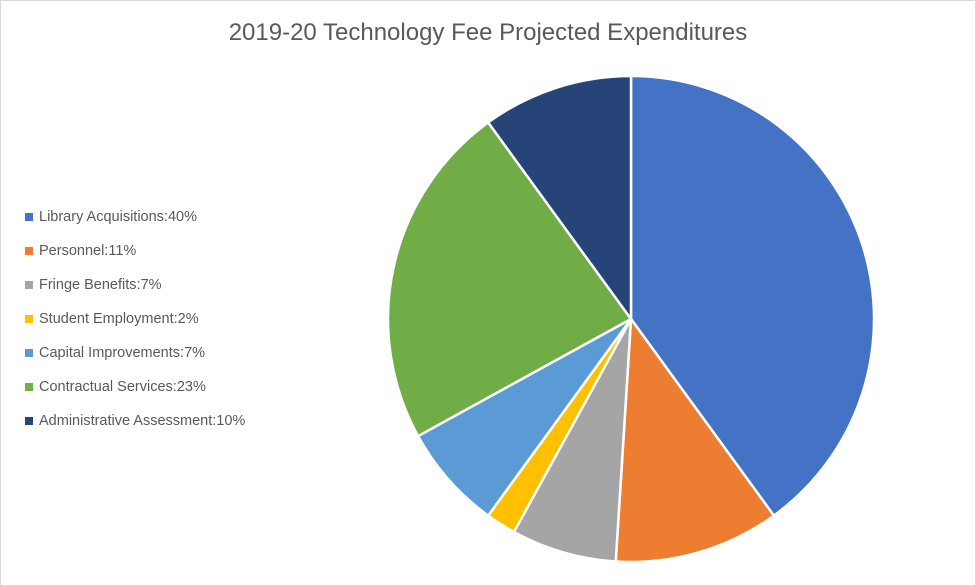 The width and height of the screenshot is (976, 586). What do you see at coordinates (126, 421) in the screenshot?
I see `legend-label: Administrative Assessment` at bounding box center [126, 421].